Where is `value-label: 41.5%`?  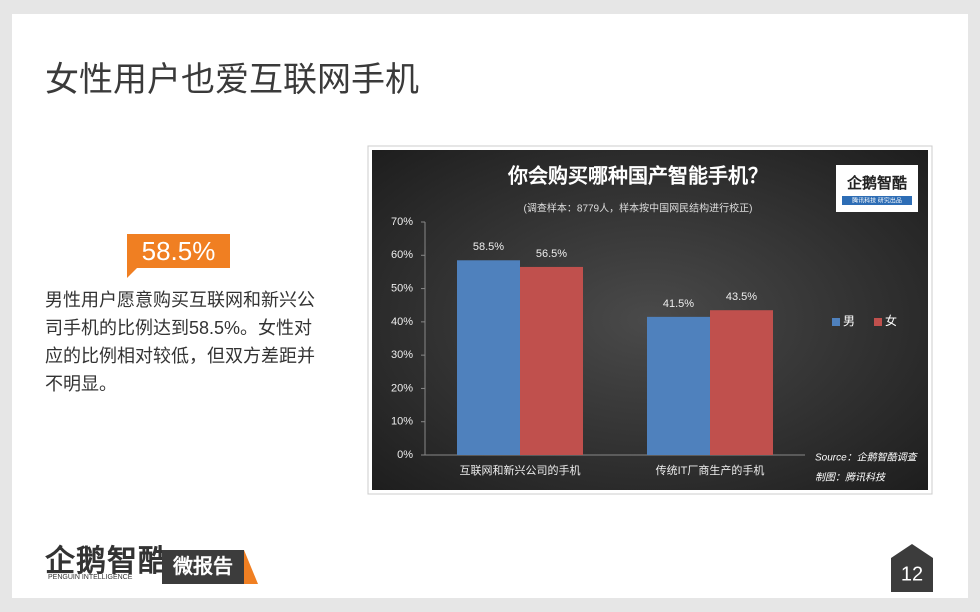 value-label: 41.5% is located at coordinates (678, 304).